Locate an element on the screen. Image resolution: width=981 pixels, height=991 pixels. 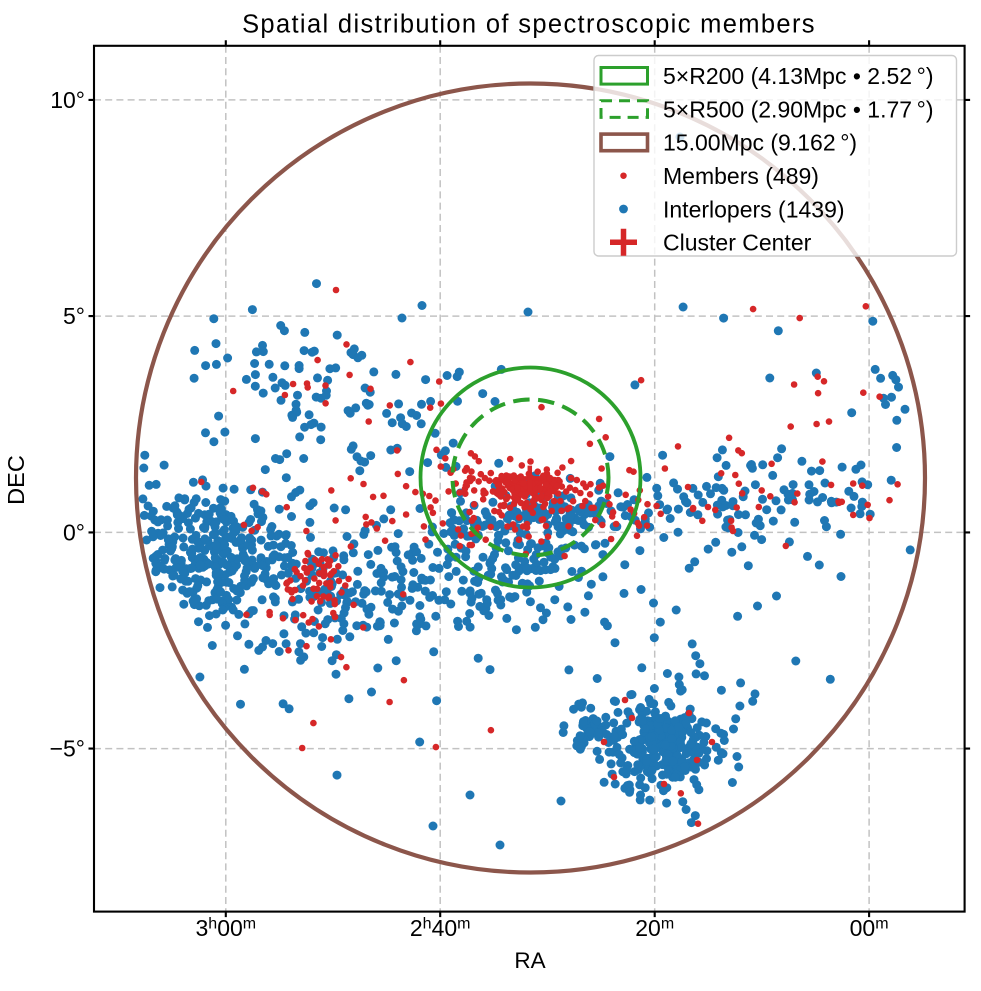
svg-text: RA is located at coordinates (529, 960).